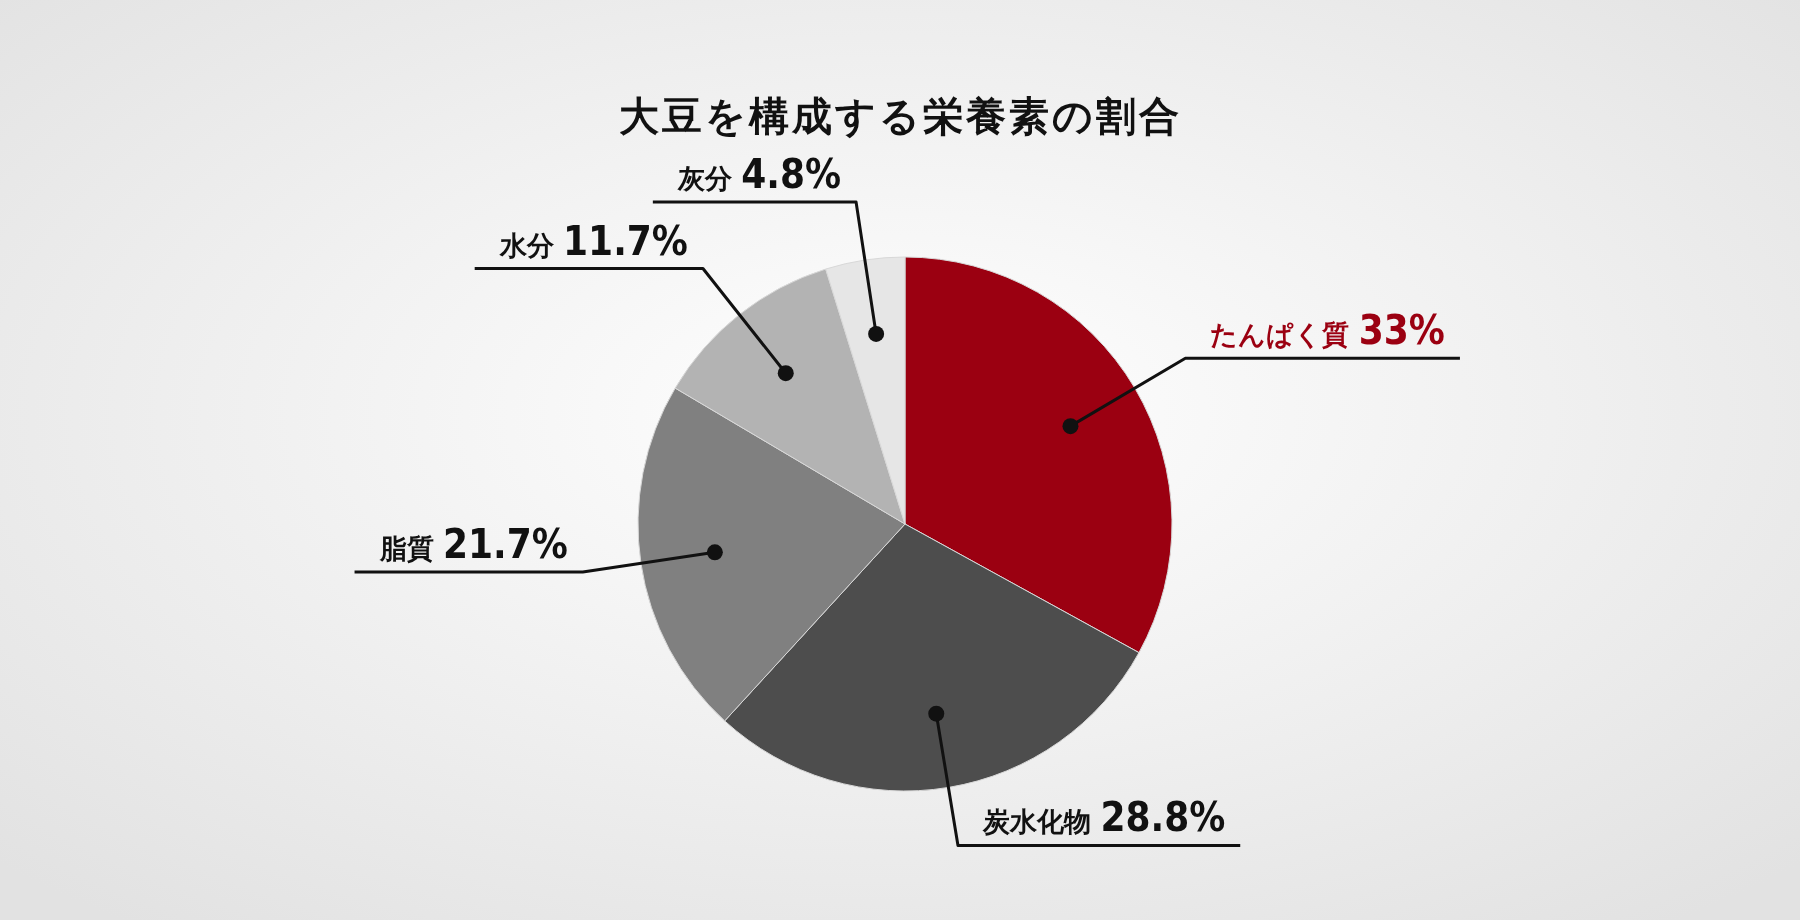 The image size is (1800, 920). What do you see at coordinates (900, 116) in the screenshot?
I see `chart-title: 大豆を構成する栄養素の割合` at bounding box center [900, 116].